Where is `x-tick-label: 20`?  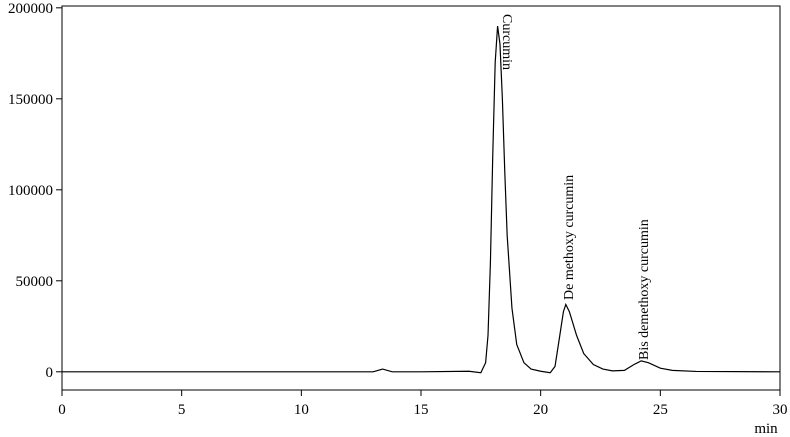 x-tick-label: 20 is located at coordinates (540, 410).